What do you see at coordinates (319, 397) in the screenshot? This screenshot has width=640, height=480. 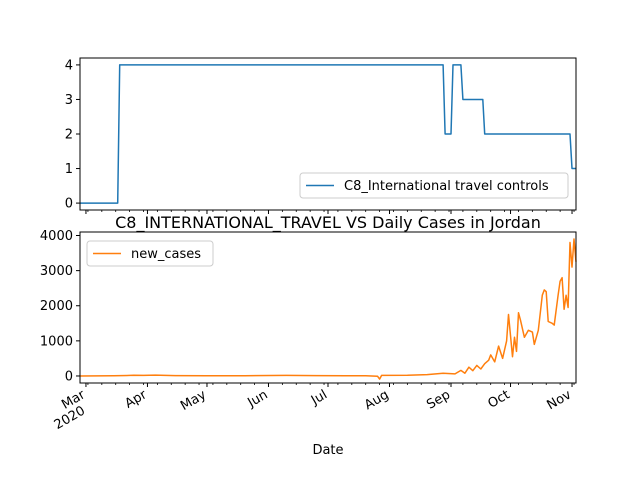 I see `x-tick-label: Jul` at bounding box center [319, 397].